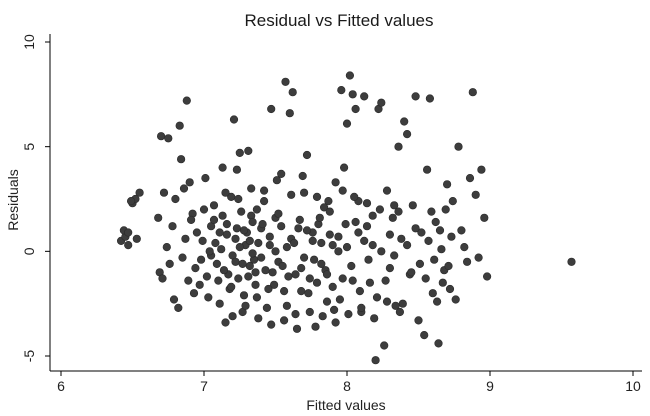 The width and height of the screenshot is (650, 416). I want to click on y-tick-label: 0, so click(29, 251).